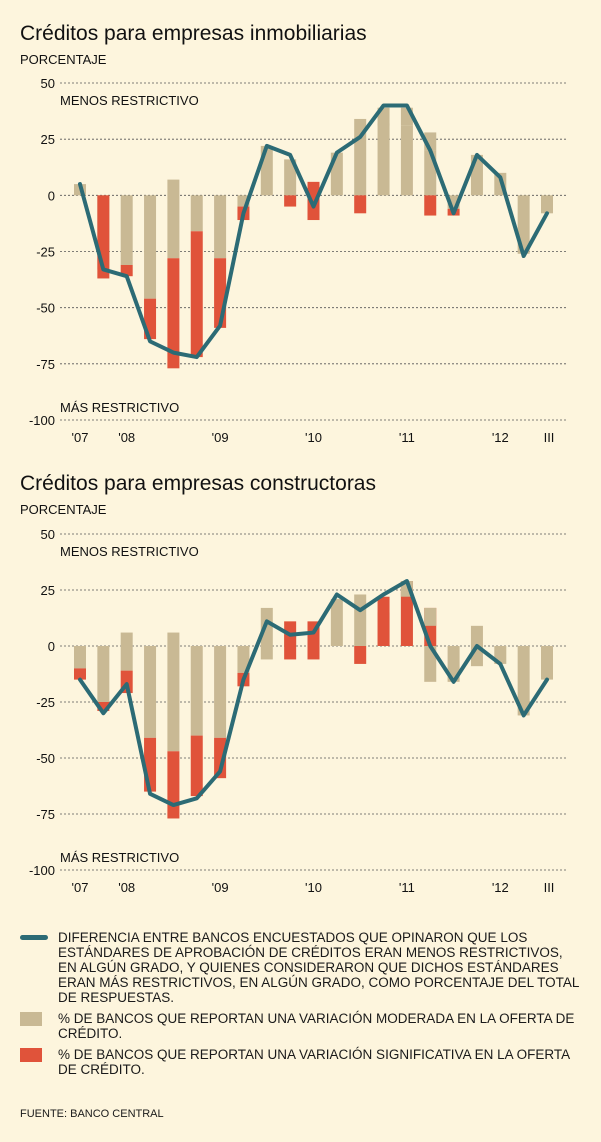  I want to click on line-swatch-icon, so click(34, 937).